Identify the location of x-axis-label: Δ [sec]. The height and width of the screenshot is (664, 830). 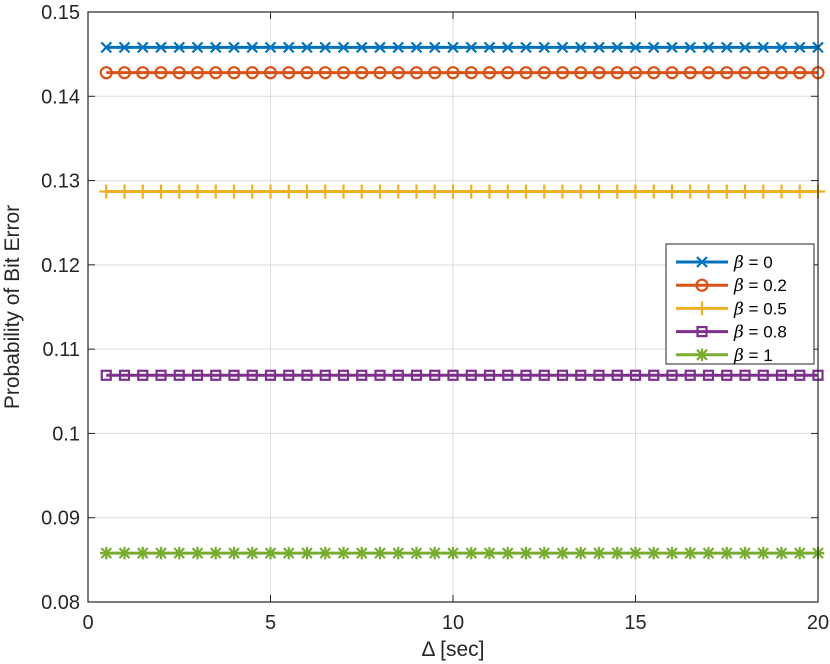
(452, 649).